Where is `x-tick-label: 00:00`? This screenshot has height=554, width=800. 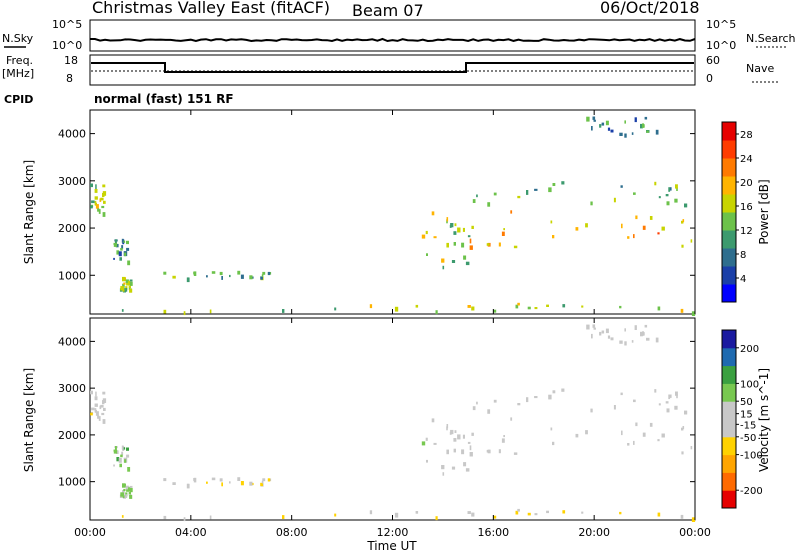
x-tick-label: 00:00 is located at coordinates (695, 532).